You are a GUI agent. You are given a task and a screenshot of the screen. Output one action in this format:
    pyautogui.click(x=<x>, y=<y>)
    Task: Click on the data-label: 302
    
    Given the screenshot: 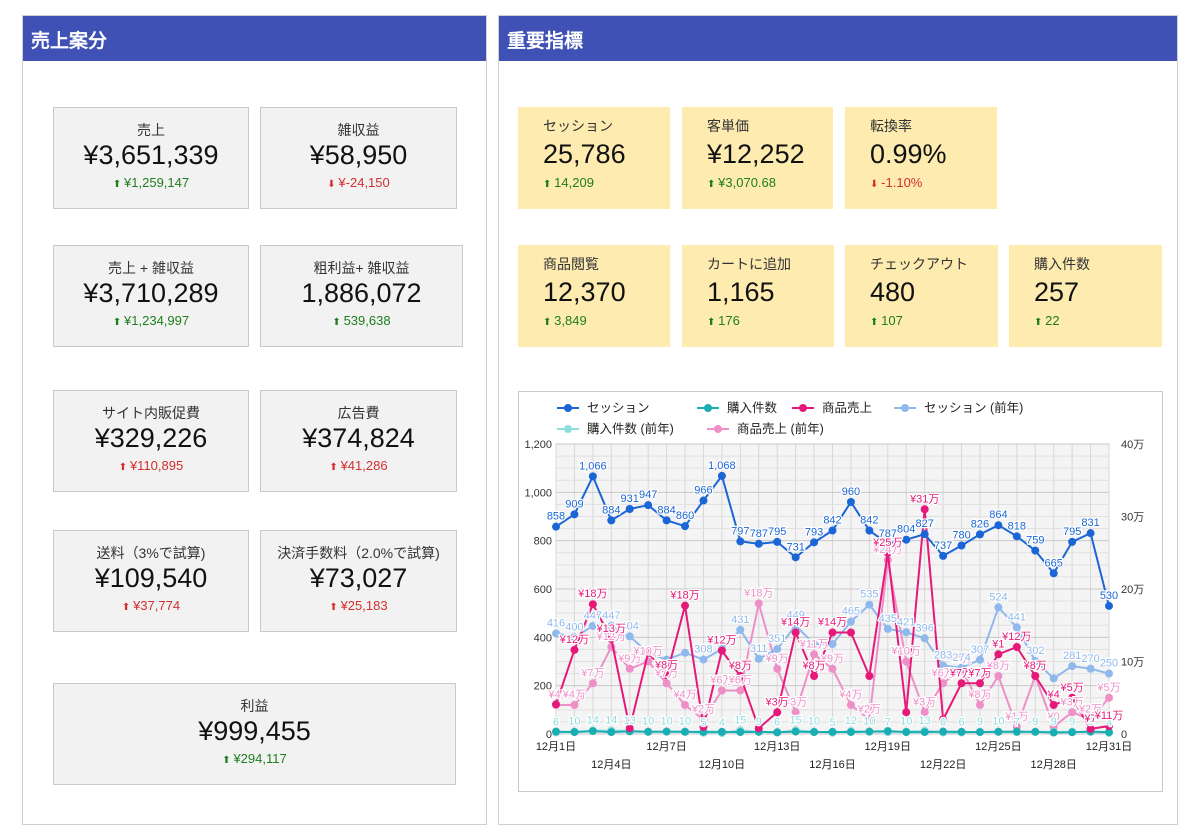 What is the action you would take?
    pyautogui.click(x=1035, y=651)
    